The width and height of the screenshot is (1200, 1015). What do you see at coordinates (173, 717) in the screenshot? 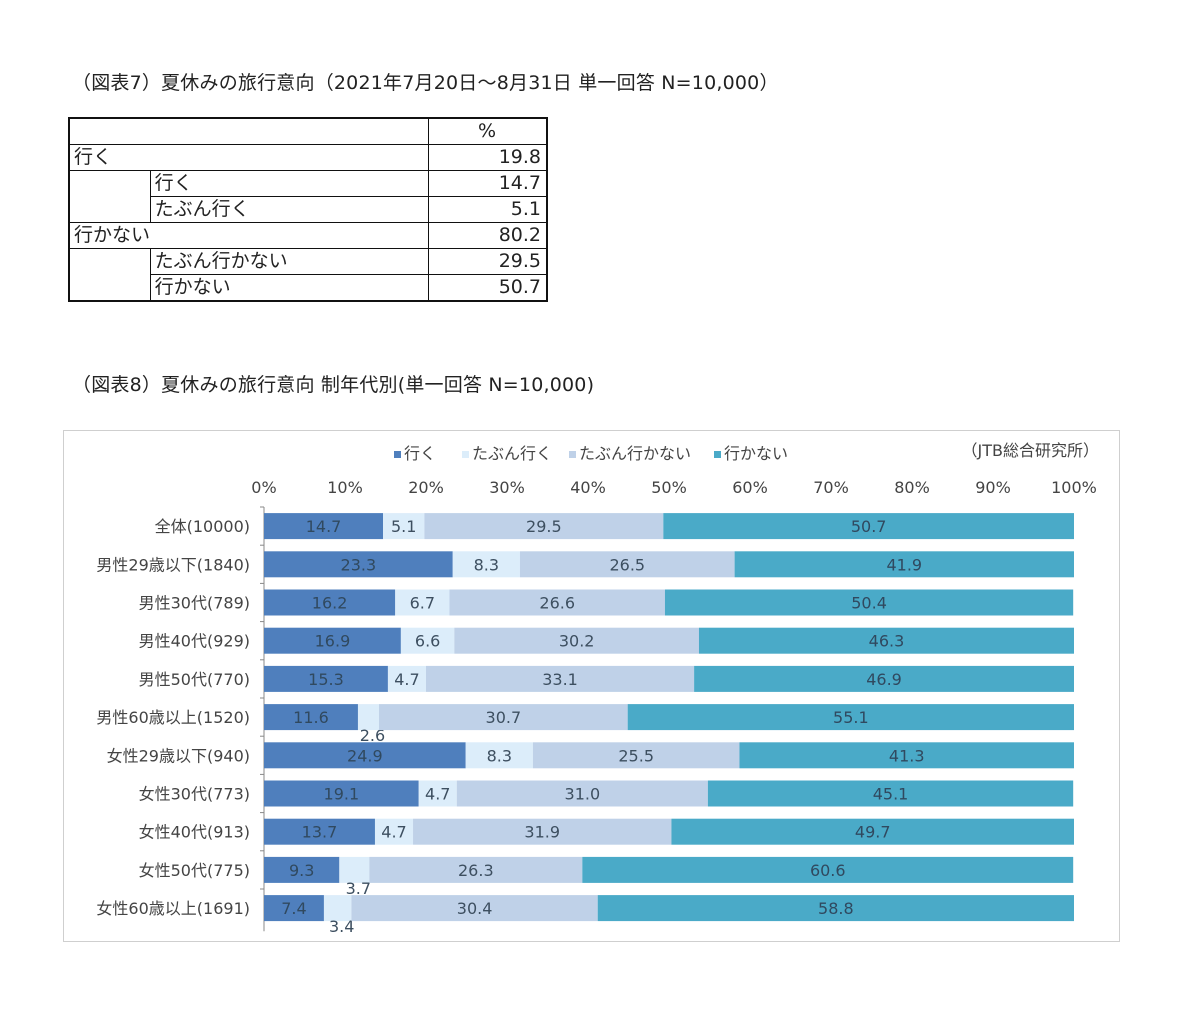
I see `category-label: 男性60歳以上(1520)` at bounding box center [173, 717].